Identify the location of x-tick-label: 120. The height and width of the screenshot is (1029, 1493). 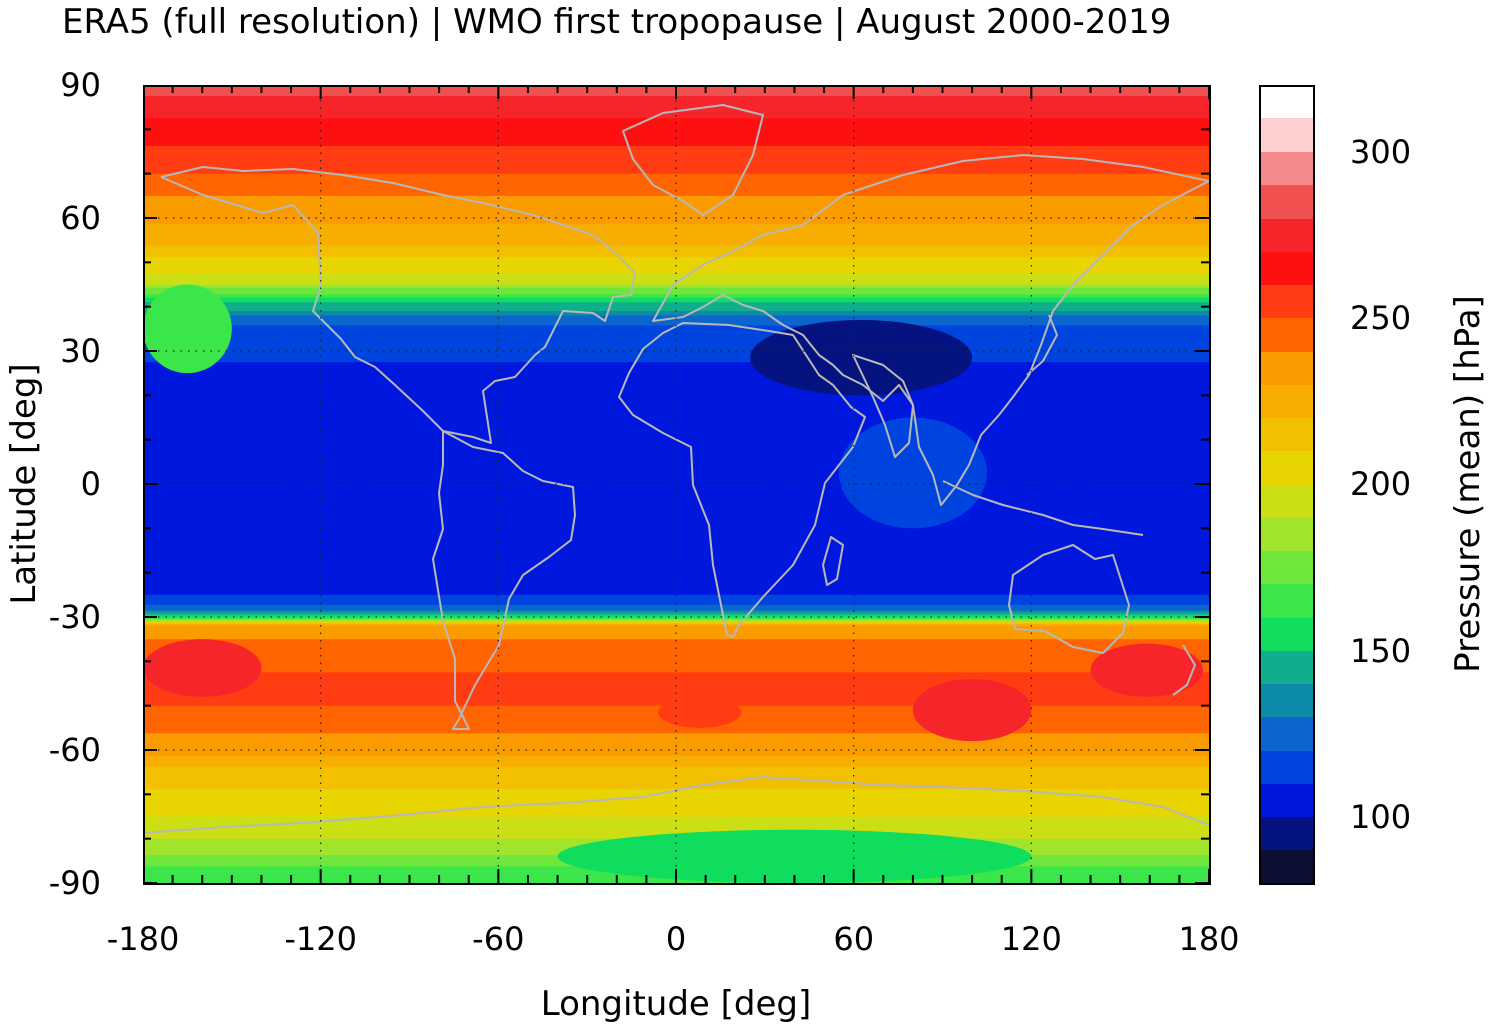
(1031, 939).